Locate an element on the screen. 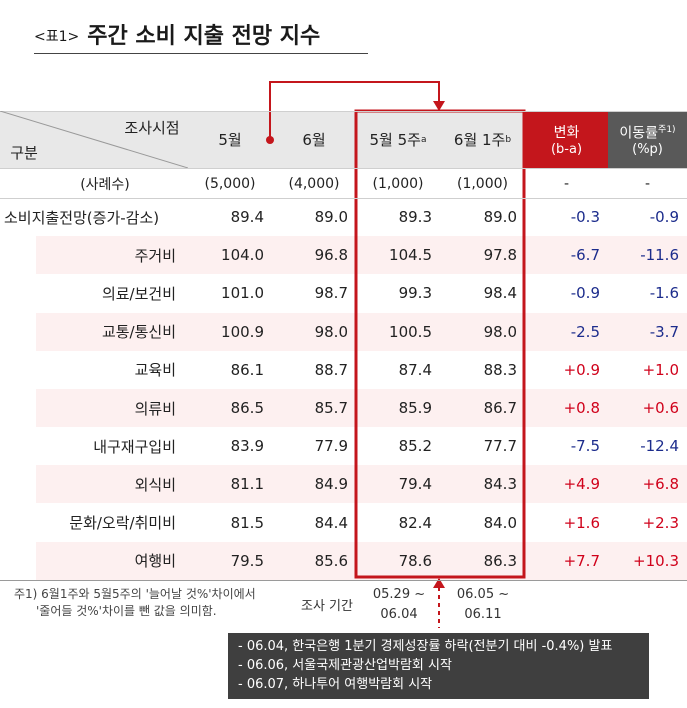 This screenshot has height=708, width=687. value-cell: 77.7 is located at coordinates (500, 446).